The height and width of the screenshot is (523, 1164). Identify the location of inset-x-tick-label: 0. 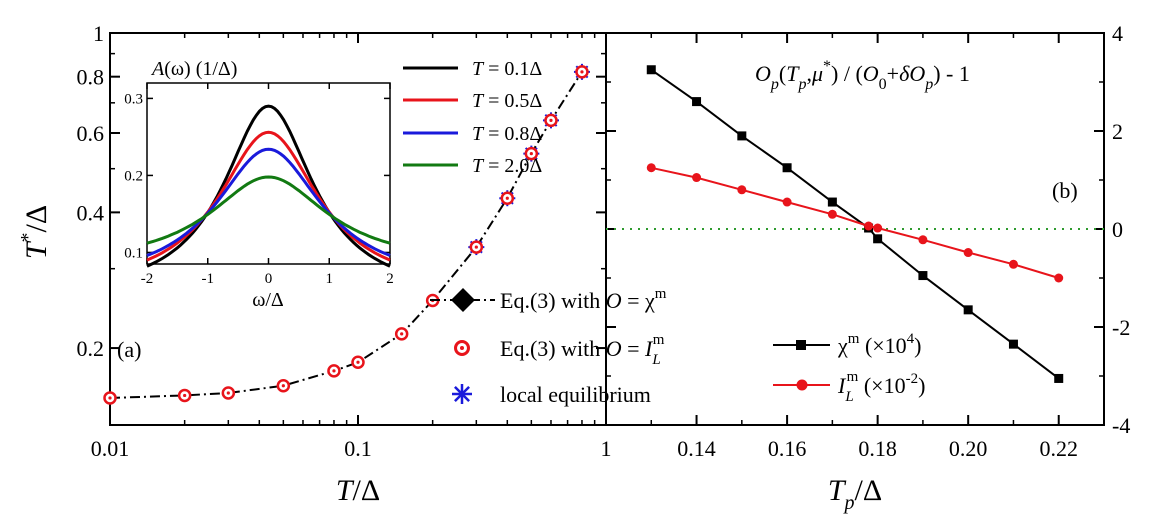
(269, 279).